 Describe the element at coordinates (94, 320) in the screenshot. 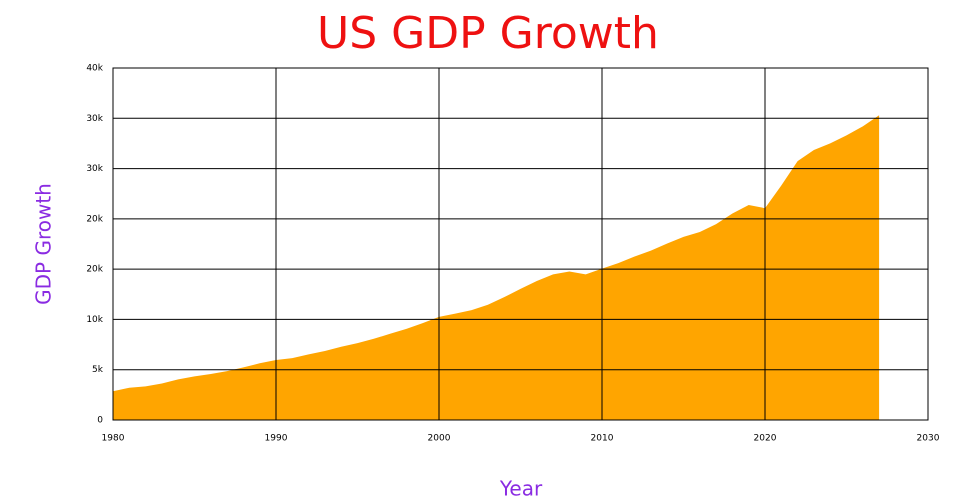

I see `y-tick-label: 10k` at that location.